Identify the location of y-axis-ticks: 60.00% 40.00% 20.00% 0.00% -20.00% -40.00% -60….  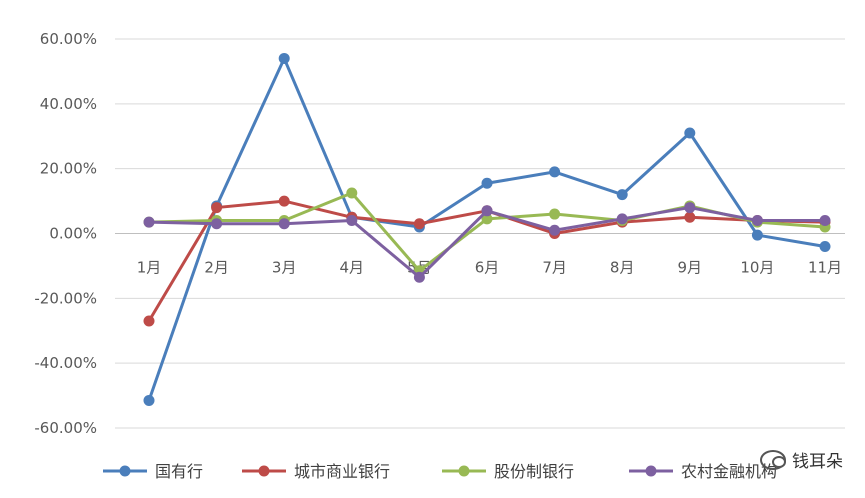
(65, 233).